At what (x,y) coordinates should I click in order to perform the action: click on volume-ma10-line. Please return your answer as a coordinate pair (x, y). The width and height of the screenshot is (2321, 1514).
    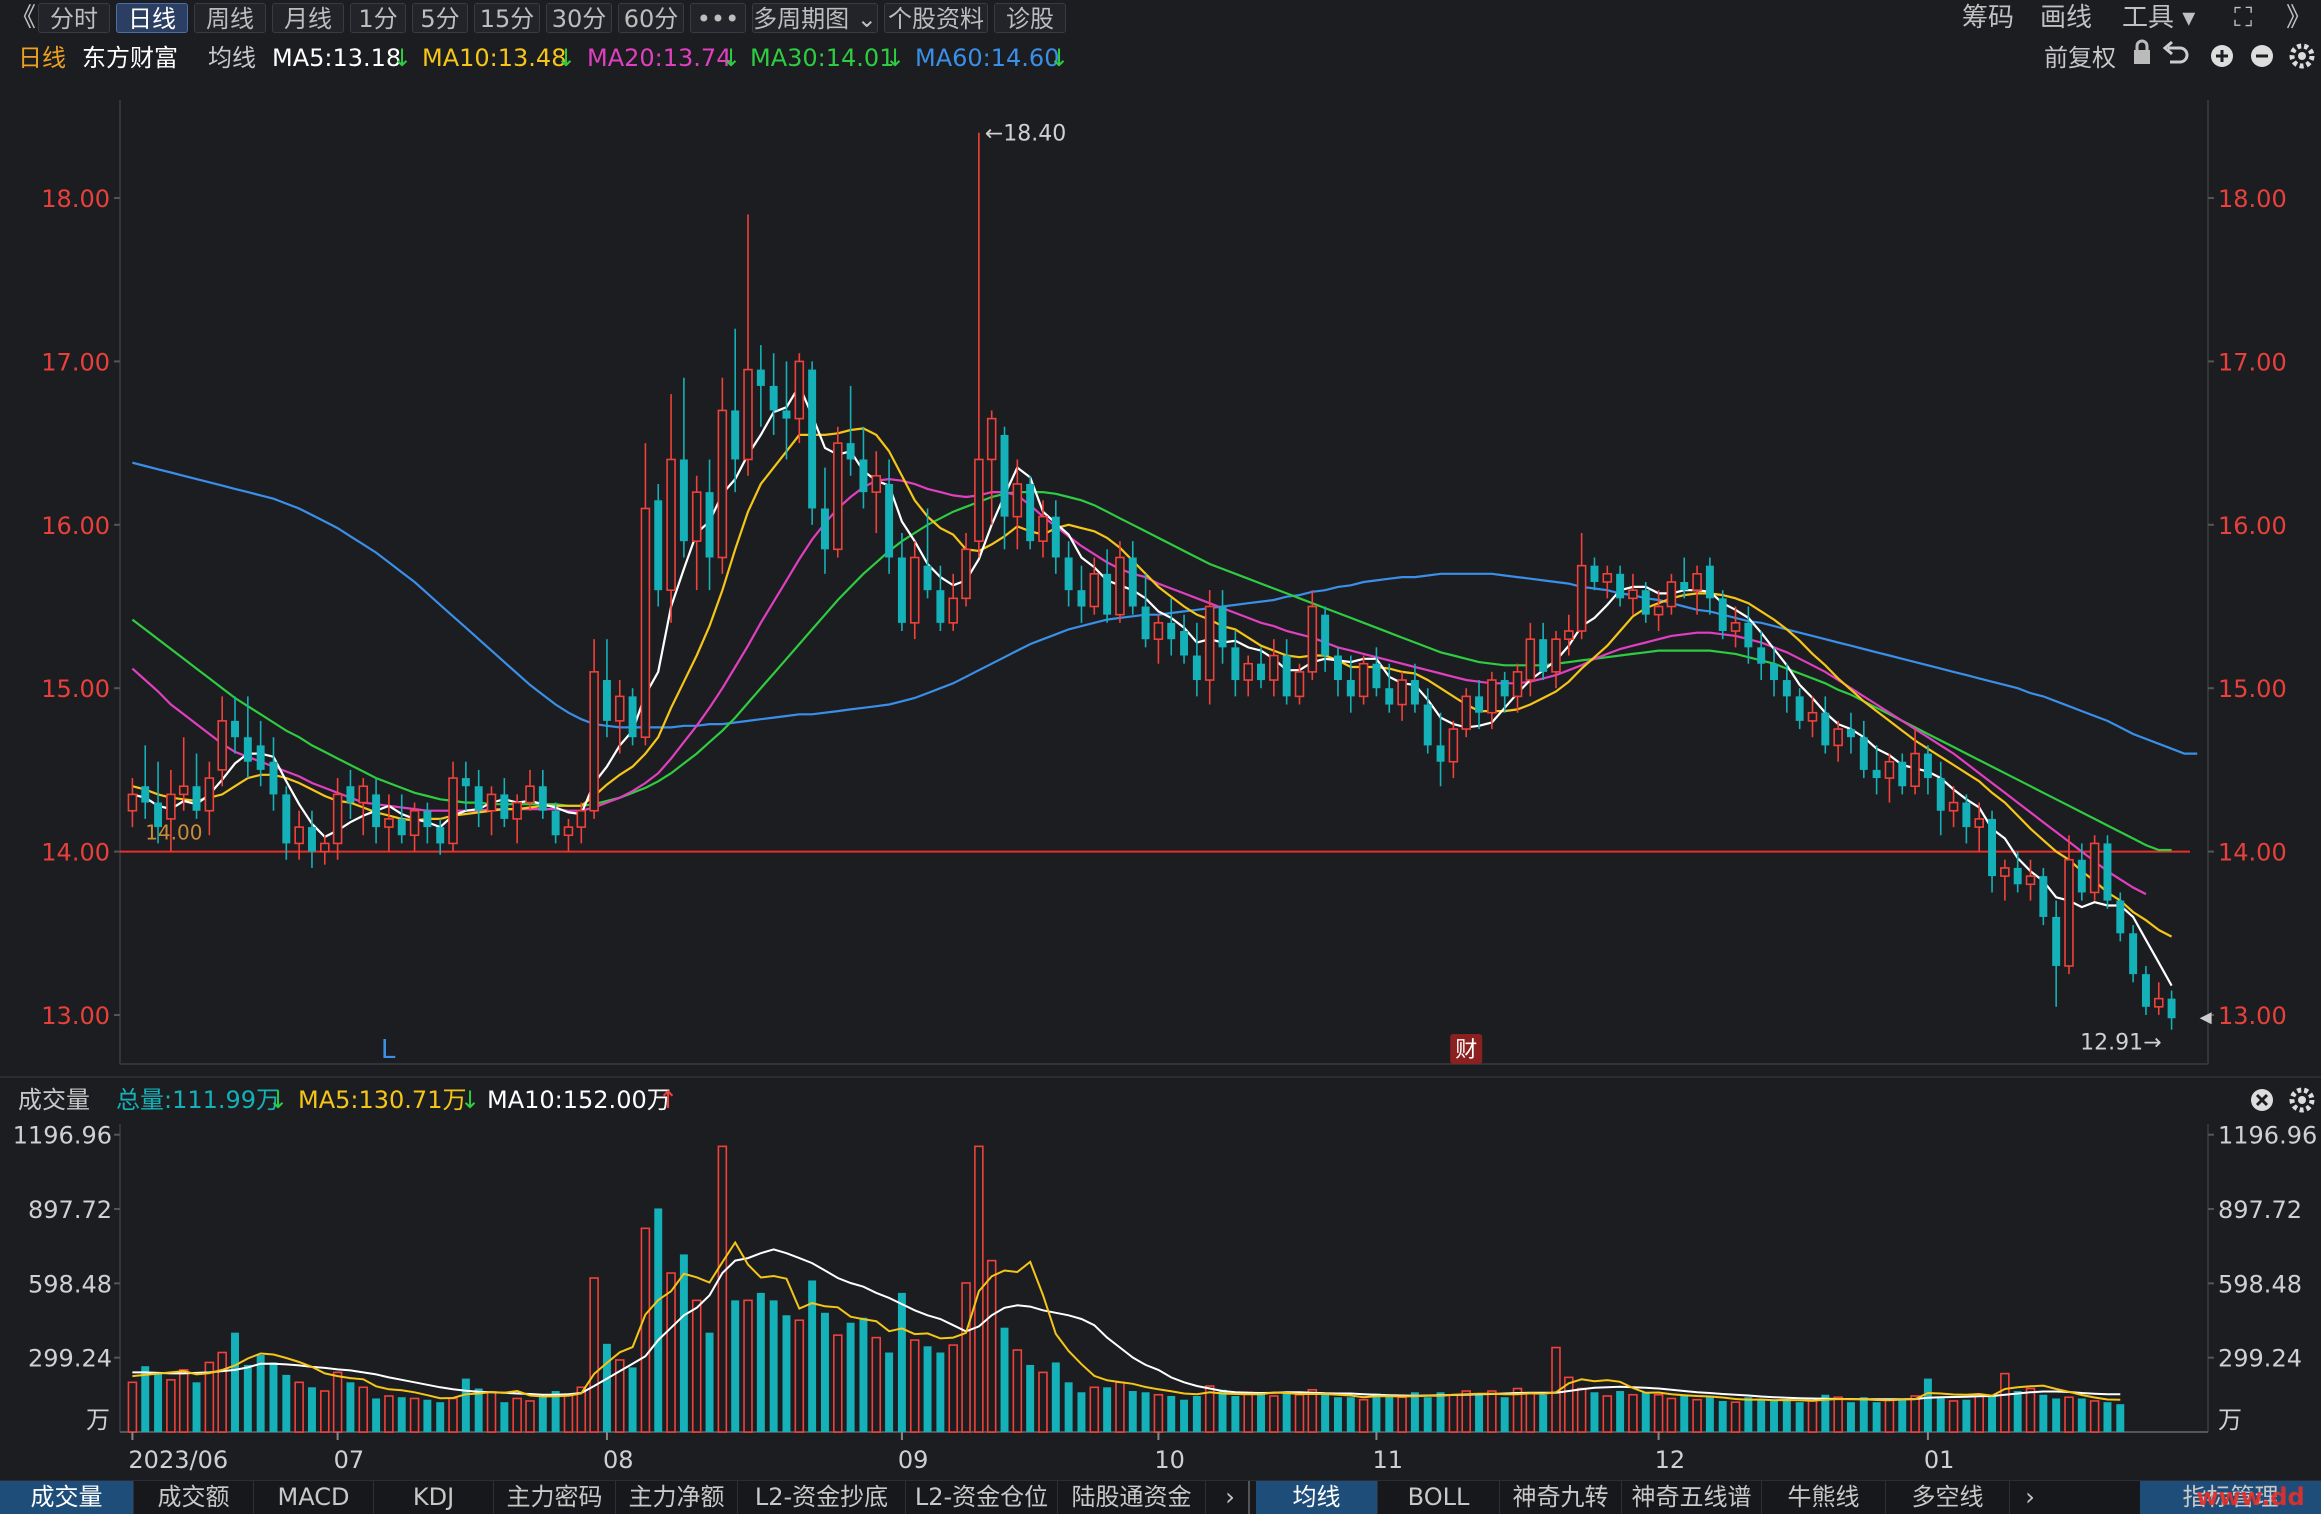
    Looking at the image, I should click on (1126, 1324).